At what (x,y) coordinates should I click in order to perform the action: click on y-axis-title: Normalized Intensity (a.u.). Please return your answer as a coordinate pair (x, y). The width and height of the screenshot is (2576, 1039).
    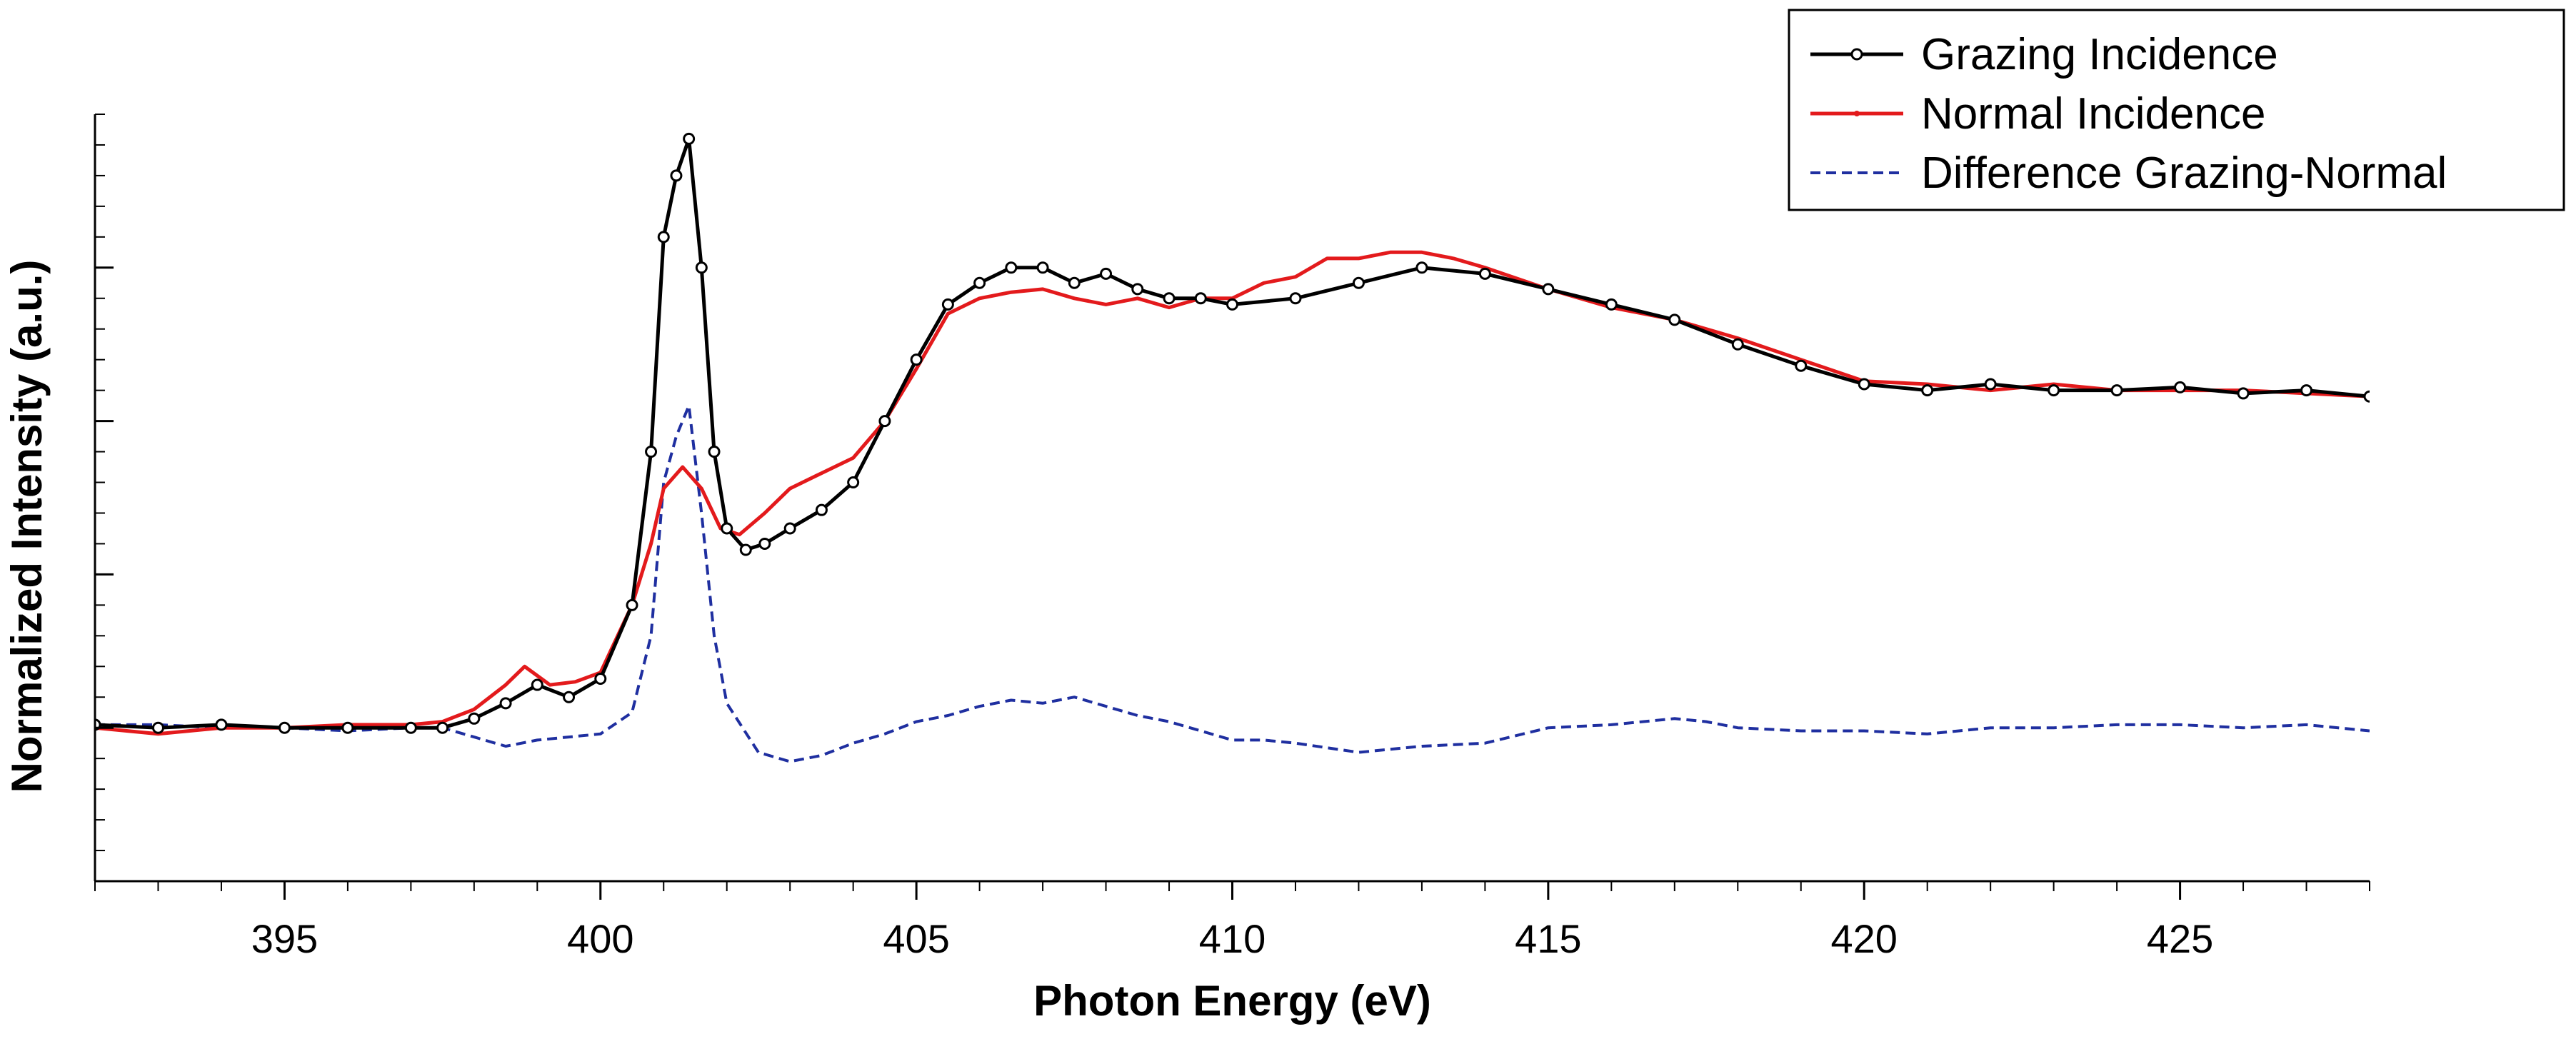
    Looking at the image, I should click on (27, 527).